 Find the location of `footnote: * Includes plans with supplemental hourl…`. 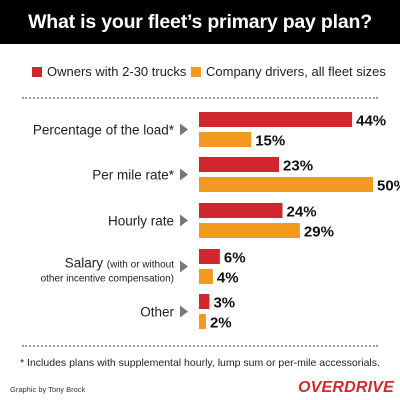

footnote: * Includes plans with supplemental hourl… is located at coordinates (200, 363).